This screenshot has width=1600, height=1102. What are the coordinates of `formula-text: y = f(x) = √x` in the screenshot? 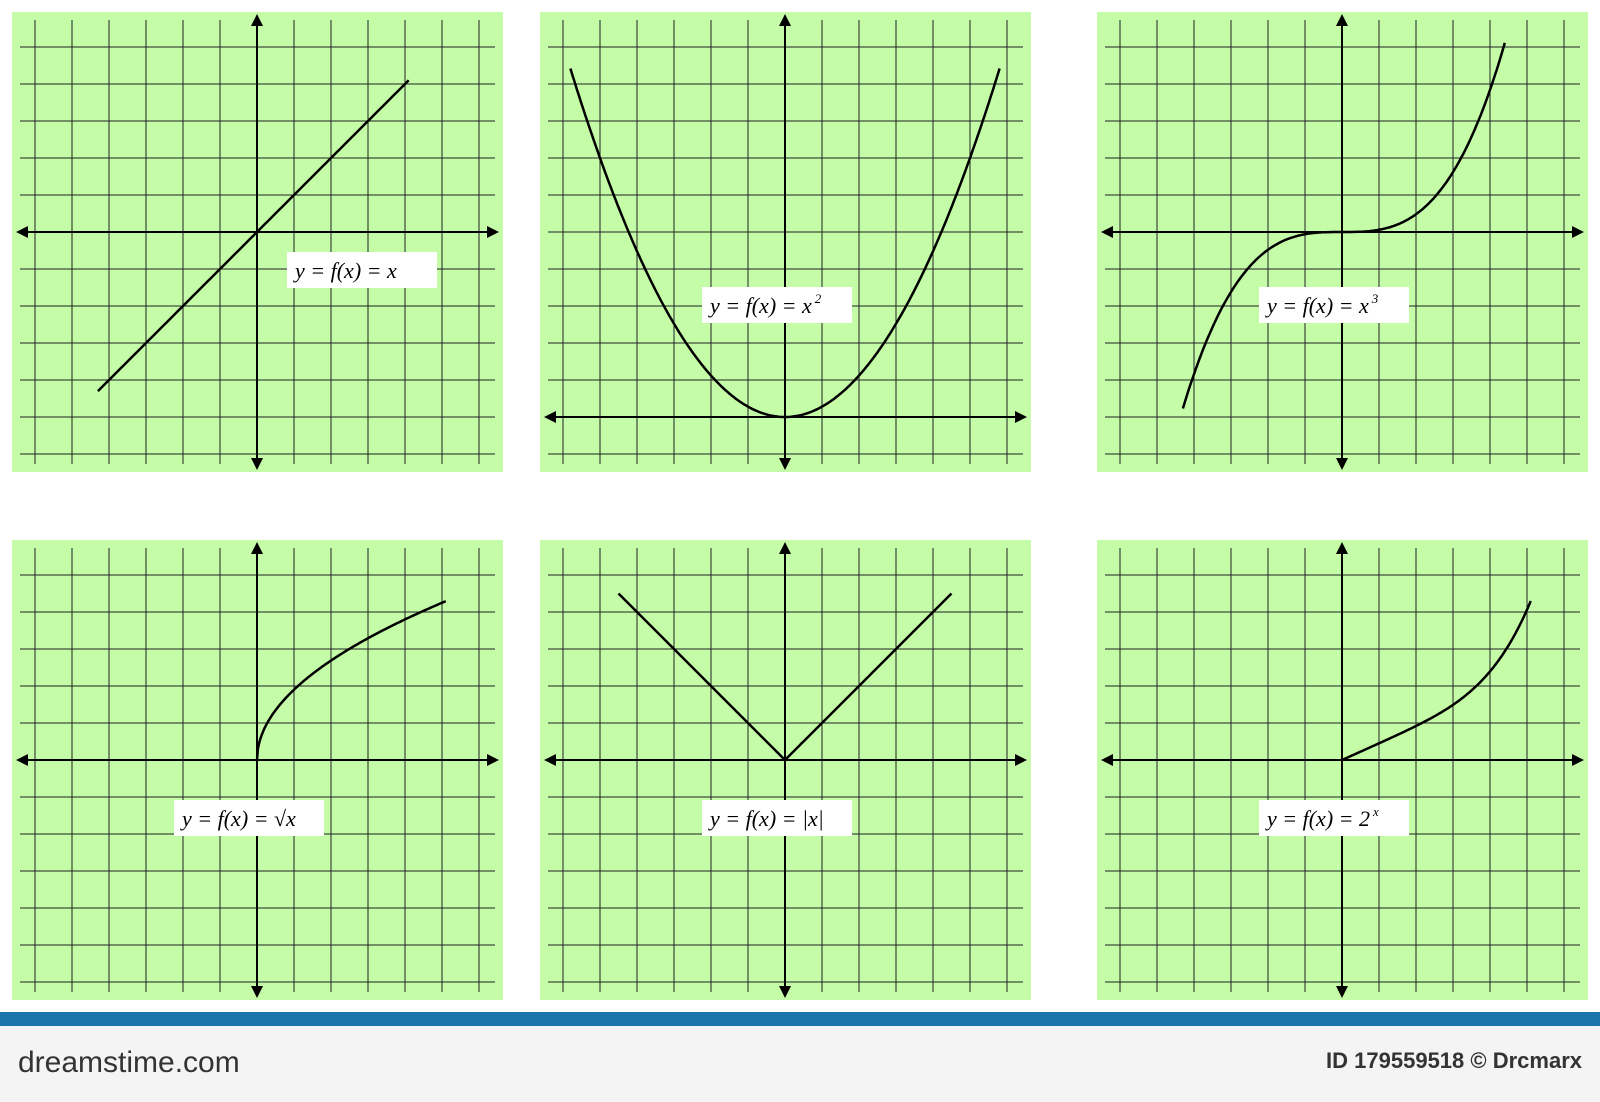 It's located at (238, 818).